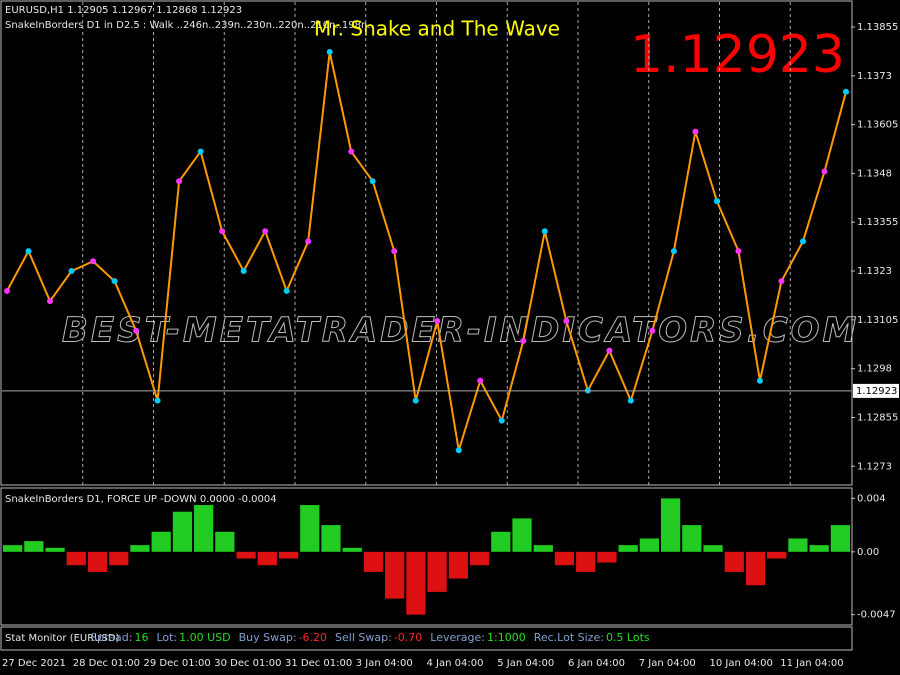 The width and height of the screenshot is (900, 675). I want to click on y-tick-label: 1.13105, so click(877, 320).